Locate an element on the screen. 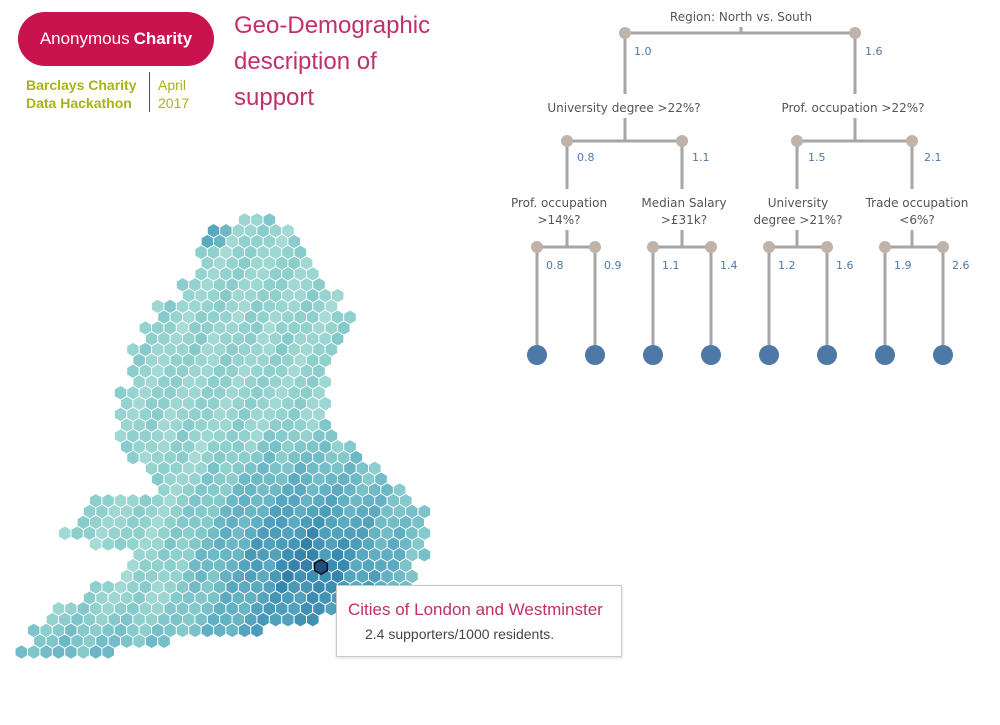 This screenshot has height=725, width=1000. branch-value: 1.9 is located at coordinates (903, 265).